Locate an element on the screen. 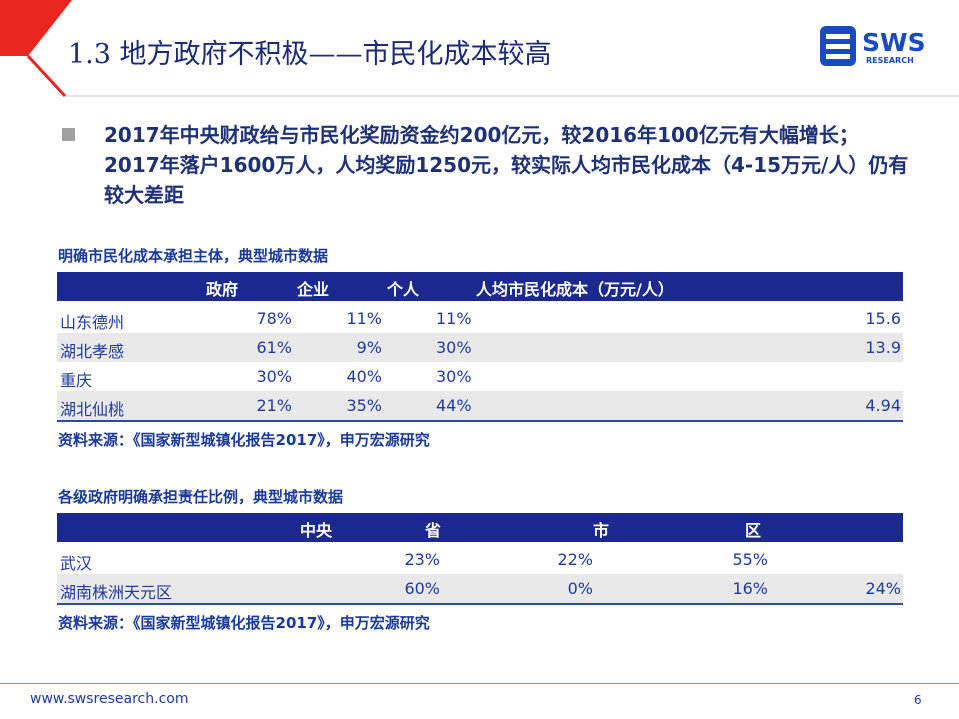 Image resolution: width=959 pixels, height=719 pixels. table-cell: 61% is located at coordinates (274, 347).